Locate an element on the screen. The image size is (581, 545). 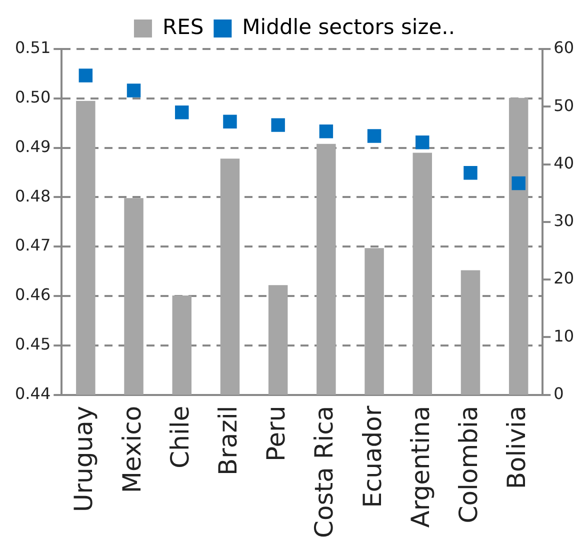
x-tick-label: Colombia is located at coordinates (468, 465).